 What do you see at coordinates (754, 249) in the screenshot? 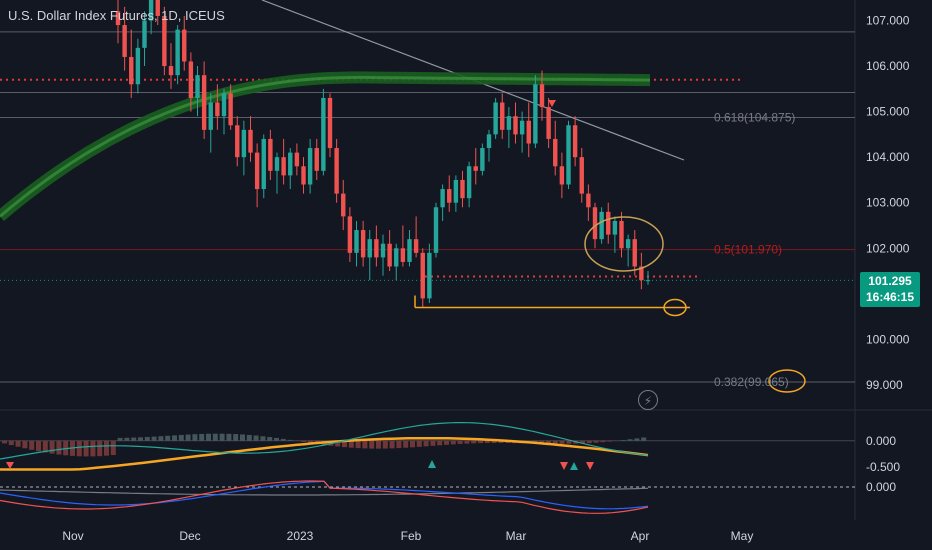
I see `fib-labels: 0.618(104.875) 0.5(101.970) 0.382(99.065)` at bounding box center [754, 249].